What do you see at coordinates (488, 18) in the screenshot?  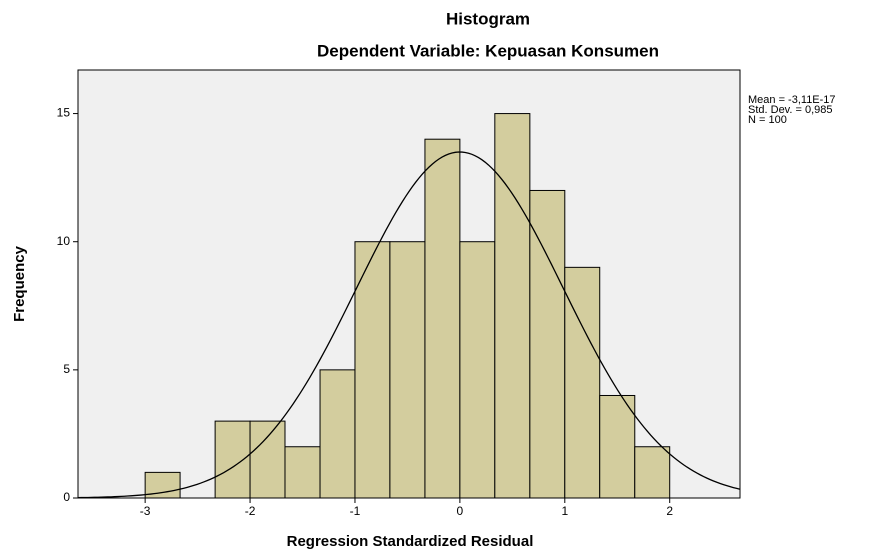 I see `chart-title: Histogram` at bounding box center [488, 18].